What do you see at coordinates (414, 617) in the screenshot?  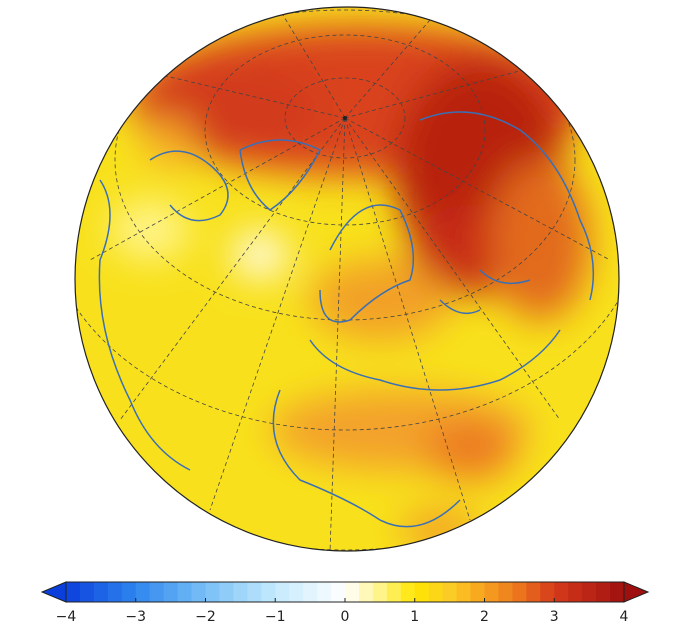 I see `tick-label: 1` at bounding box center [414, 617].